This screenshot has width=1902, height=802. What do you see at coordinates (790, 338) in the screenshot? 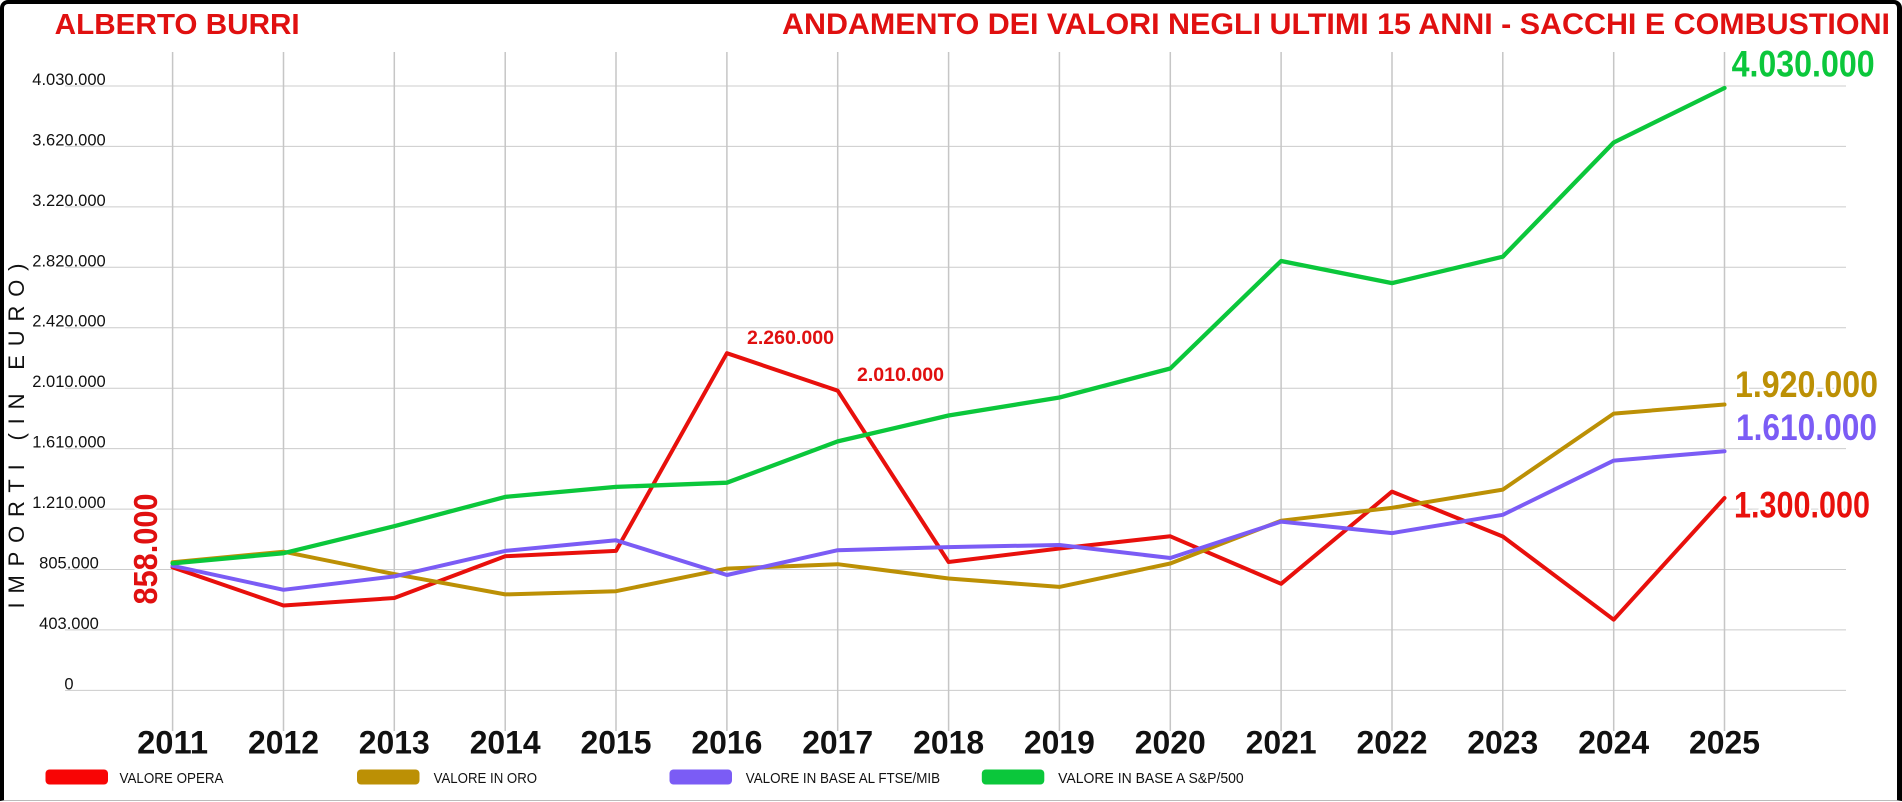
I see `svg-text: 2.260.000` at bounding box center [790, 338].